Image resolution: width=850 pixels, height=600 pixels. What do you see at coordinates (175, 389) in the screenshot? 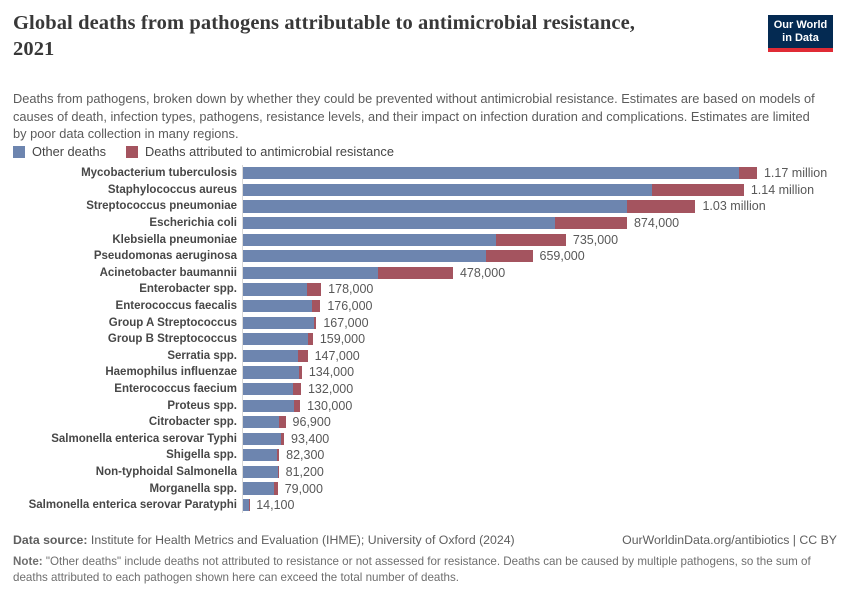
I see `pathogen-label: Enterococcus faecium` at bounding box center [175, 389].